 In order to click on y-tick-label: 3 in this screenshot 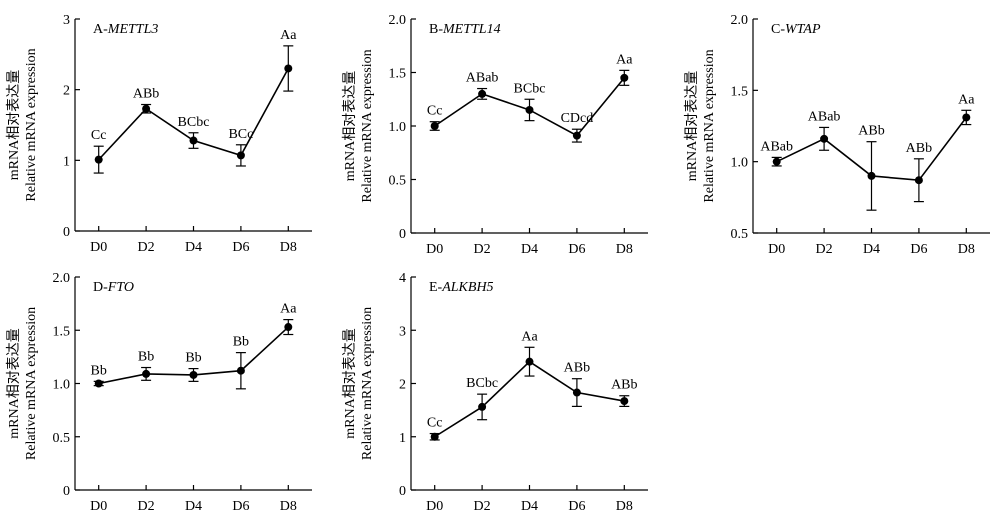, I will do `click(402, 331)`.